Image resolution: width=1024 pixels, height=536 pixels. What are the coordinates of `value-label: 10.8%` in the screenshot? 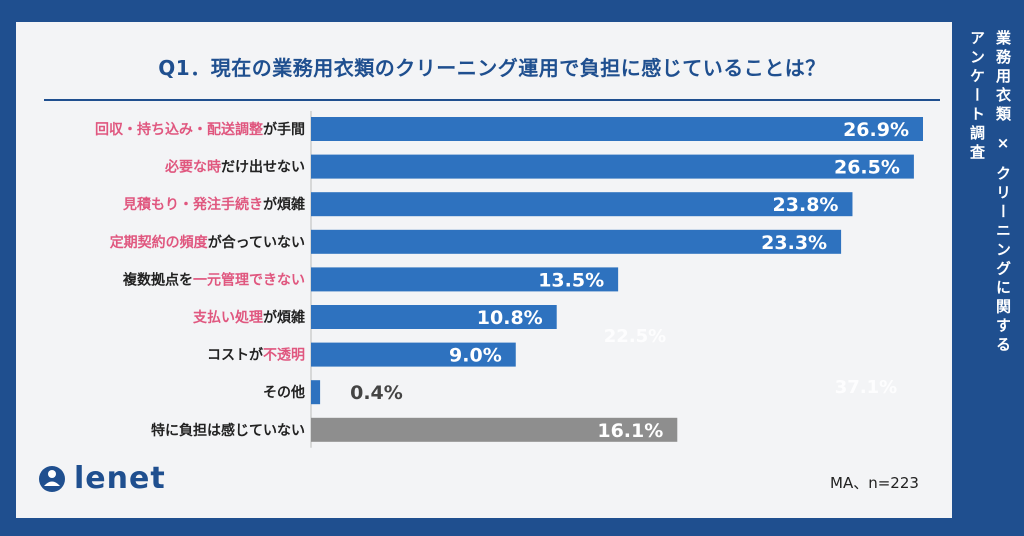 It's located at (510, 318).